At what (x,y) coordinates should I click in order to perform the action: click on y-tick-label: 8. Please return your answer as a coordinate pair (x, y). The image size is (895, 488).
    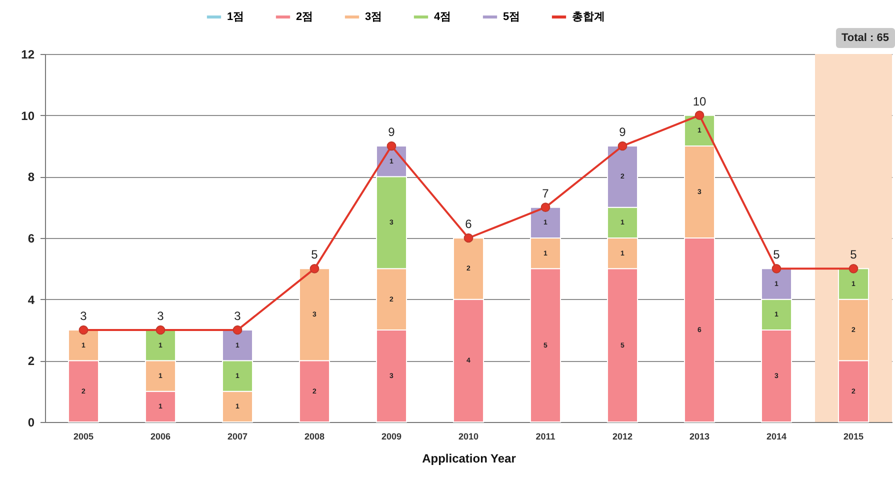
    Looking at the image, I should click on (31, 177).